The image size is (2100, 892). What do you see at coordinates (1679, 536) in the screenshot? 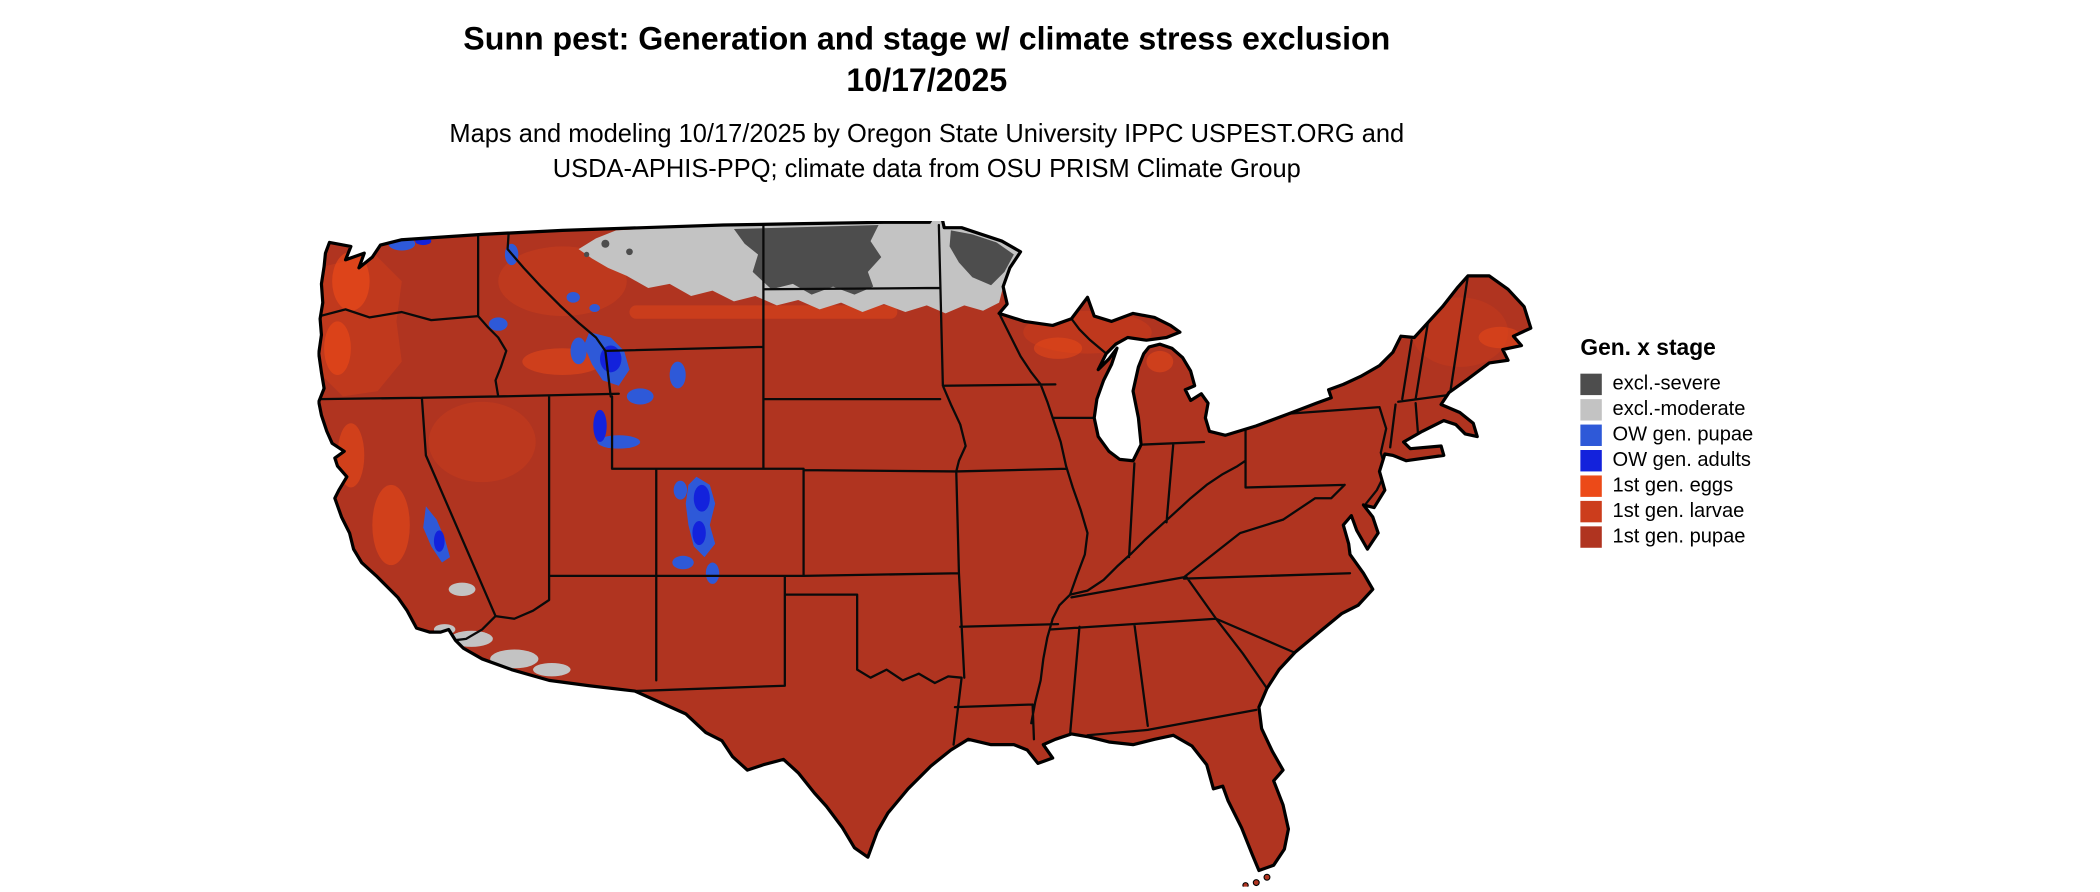
I see `legend-item-label: 1st gen. pupae` at bounding box center [1679, 536].